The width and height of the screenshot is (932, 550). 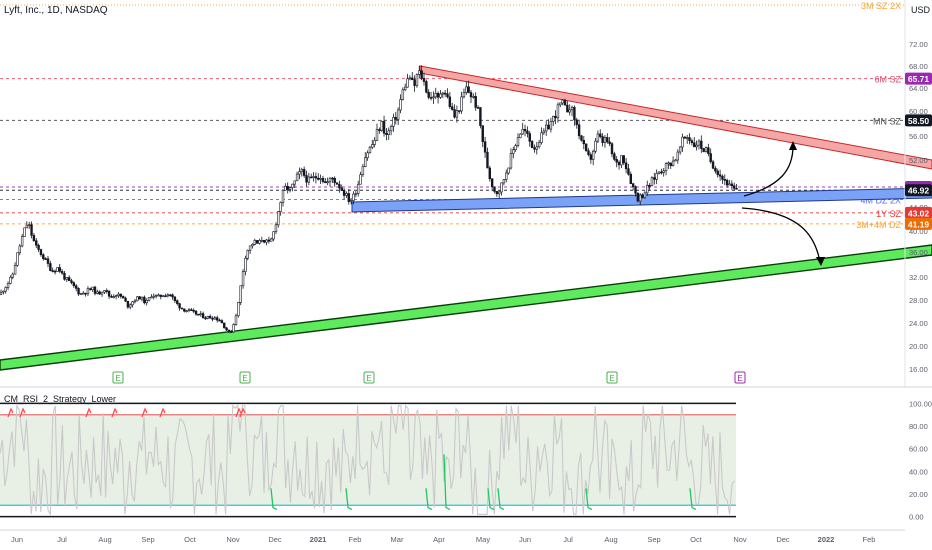 What do you see at coordinates (568, 539) in the screenshot?
I see `time-tick-13: Jul` at bounding box center [568, 539].